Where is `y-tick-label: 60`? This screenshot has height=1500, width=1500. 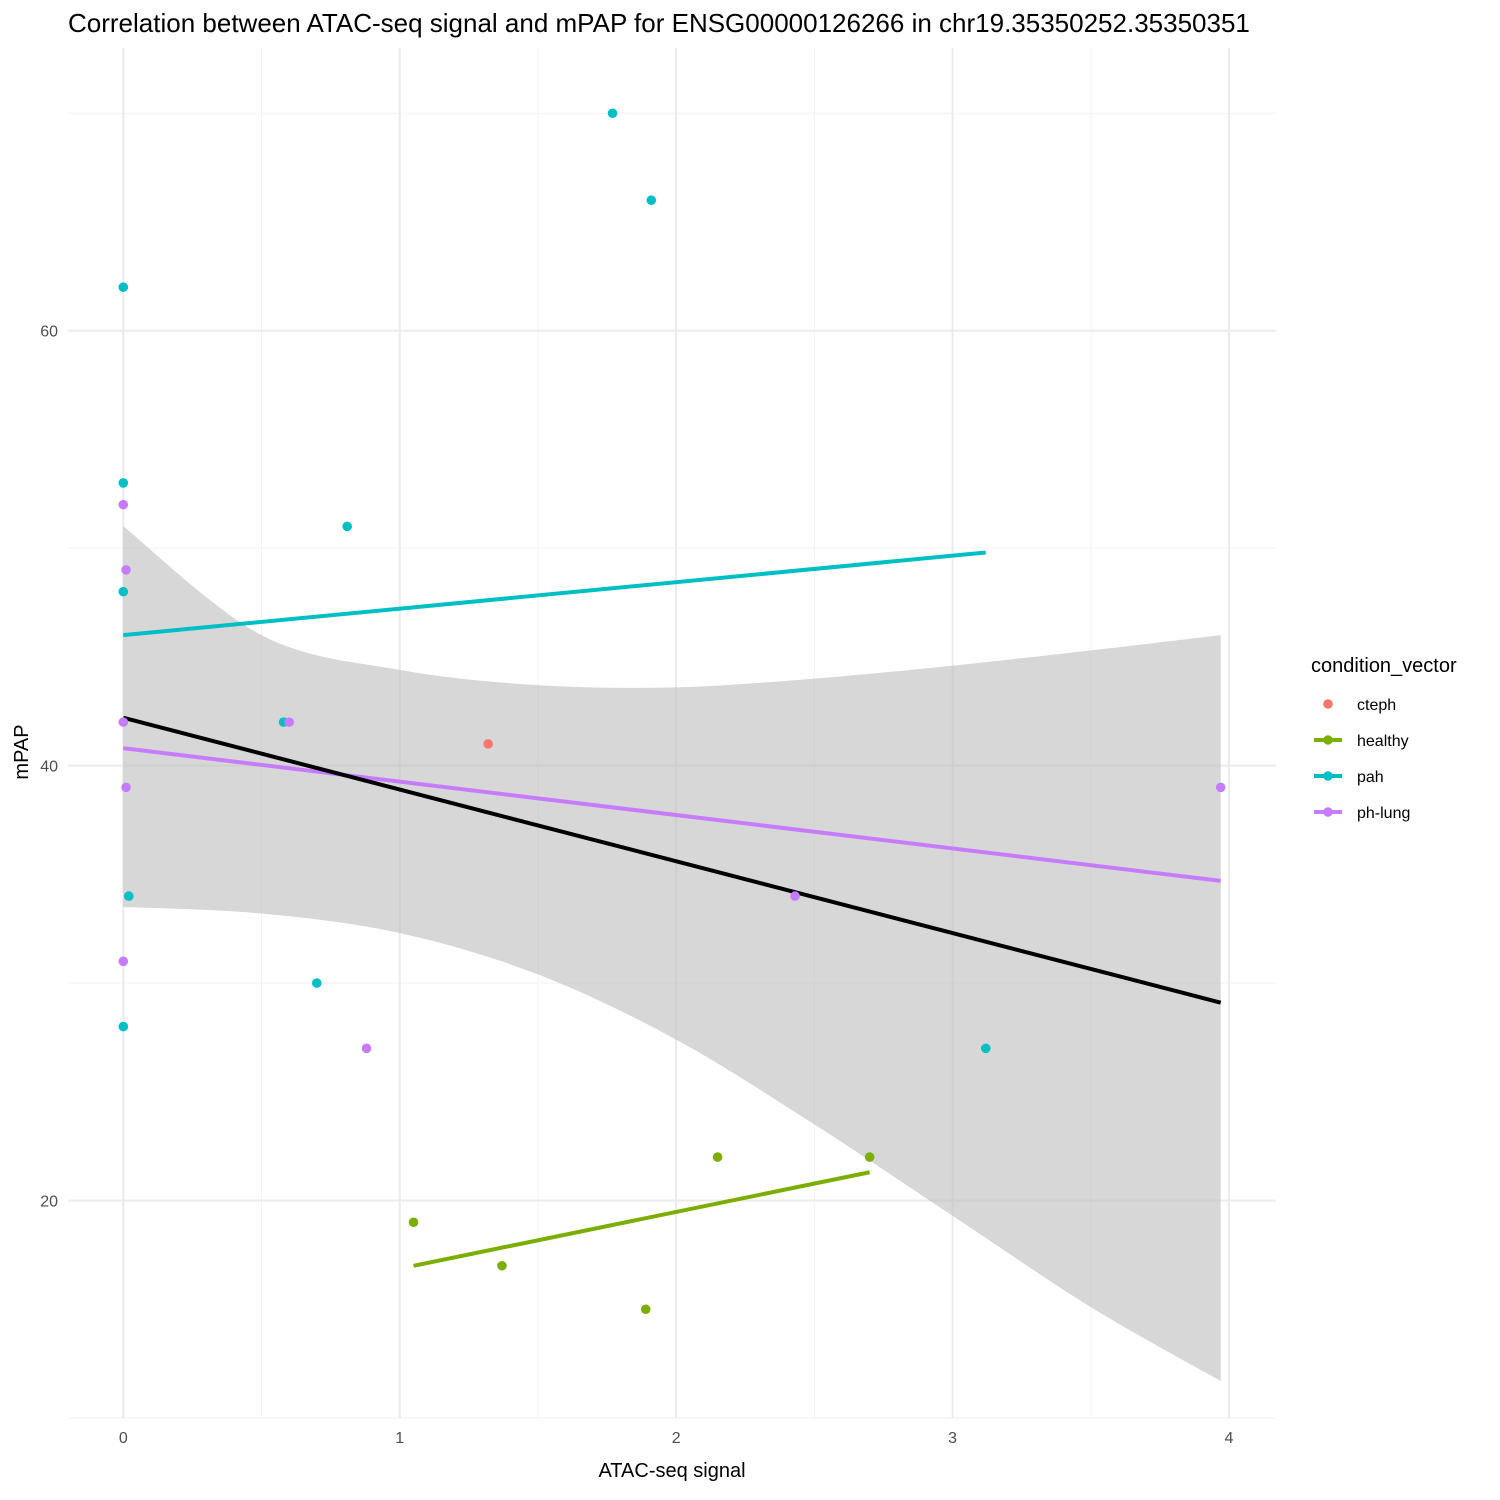 y-tick-label: 60 is located at coordinates (49, 332).